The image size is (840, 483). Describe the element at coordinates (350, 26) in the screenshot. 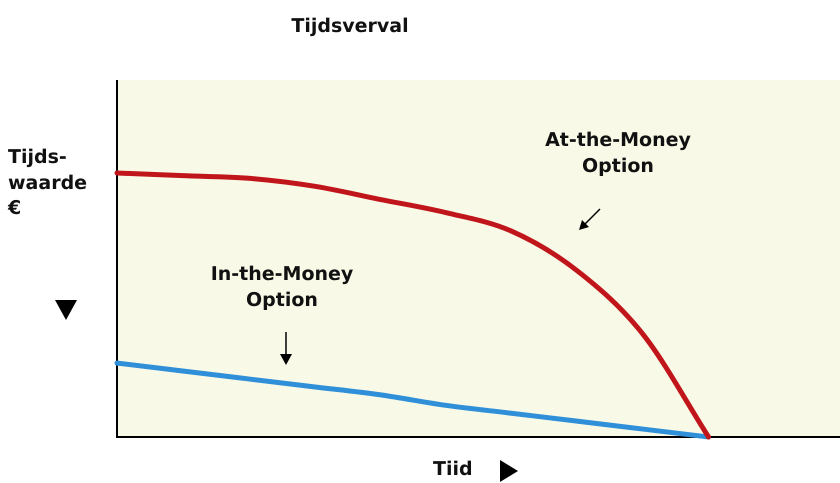

I see `chart-title: Tijdsverval` at that location.